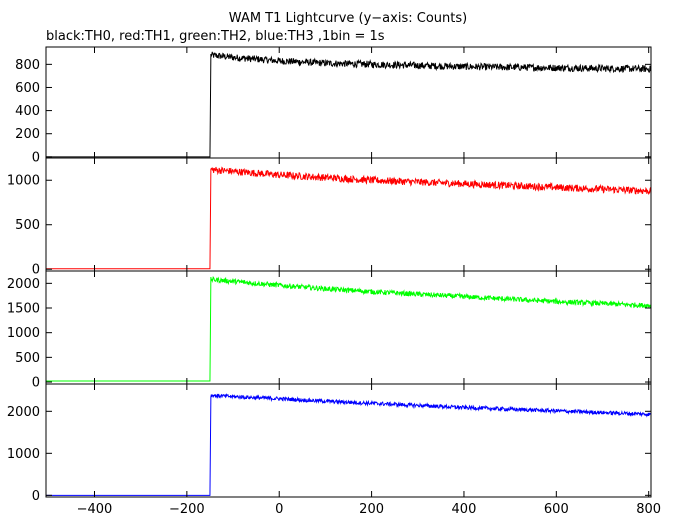 The image size is (674, 515). Describe the element at coordinates (371, 508) in the screenshot. I see `x-tick-label: 200` at that location.